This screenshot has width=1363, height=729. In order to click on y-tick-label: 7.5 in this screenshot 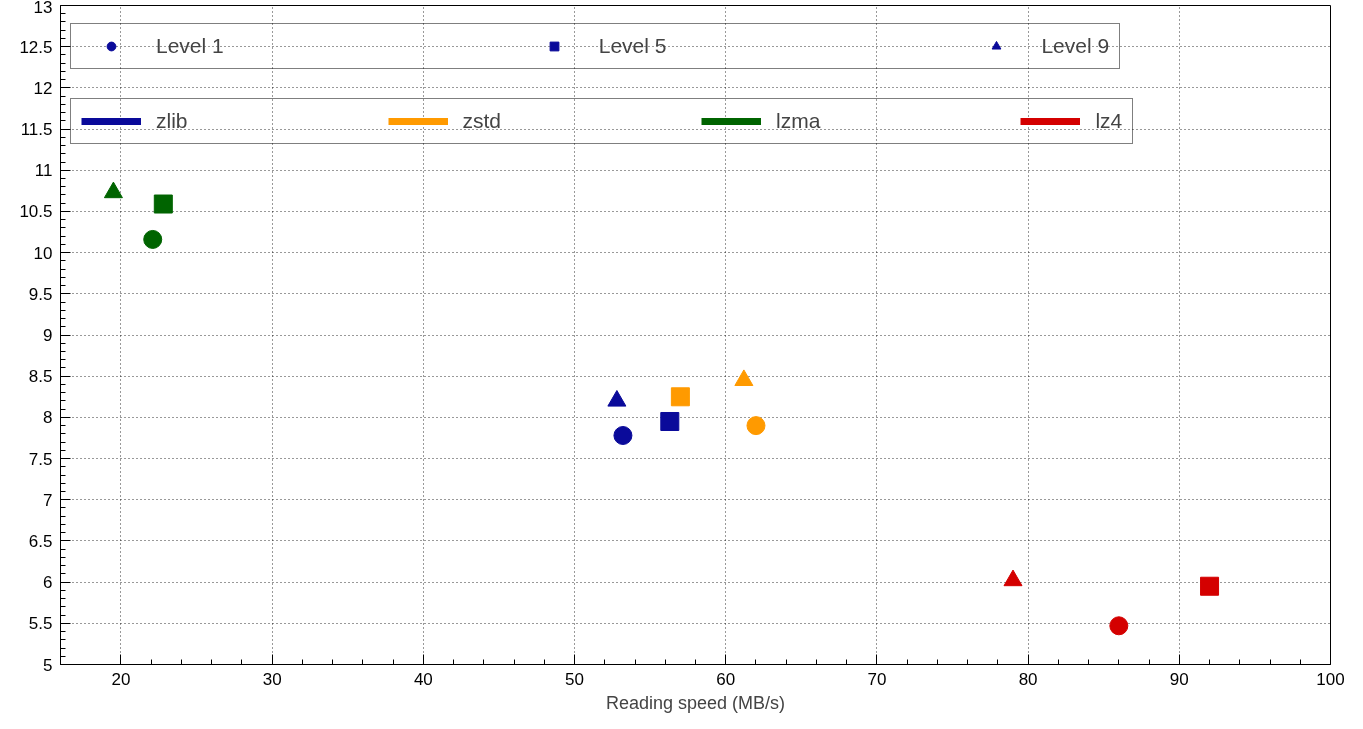, I will do `click(40, 459)`.